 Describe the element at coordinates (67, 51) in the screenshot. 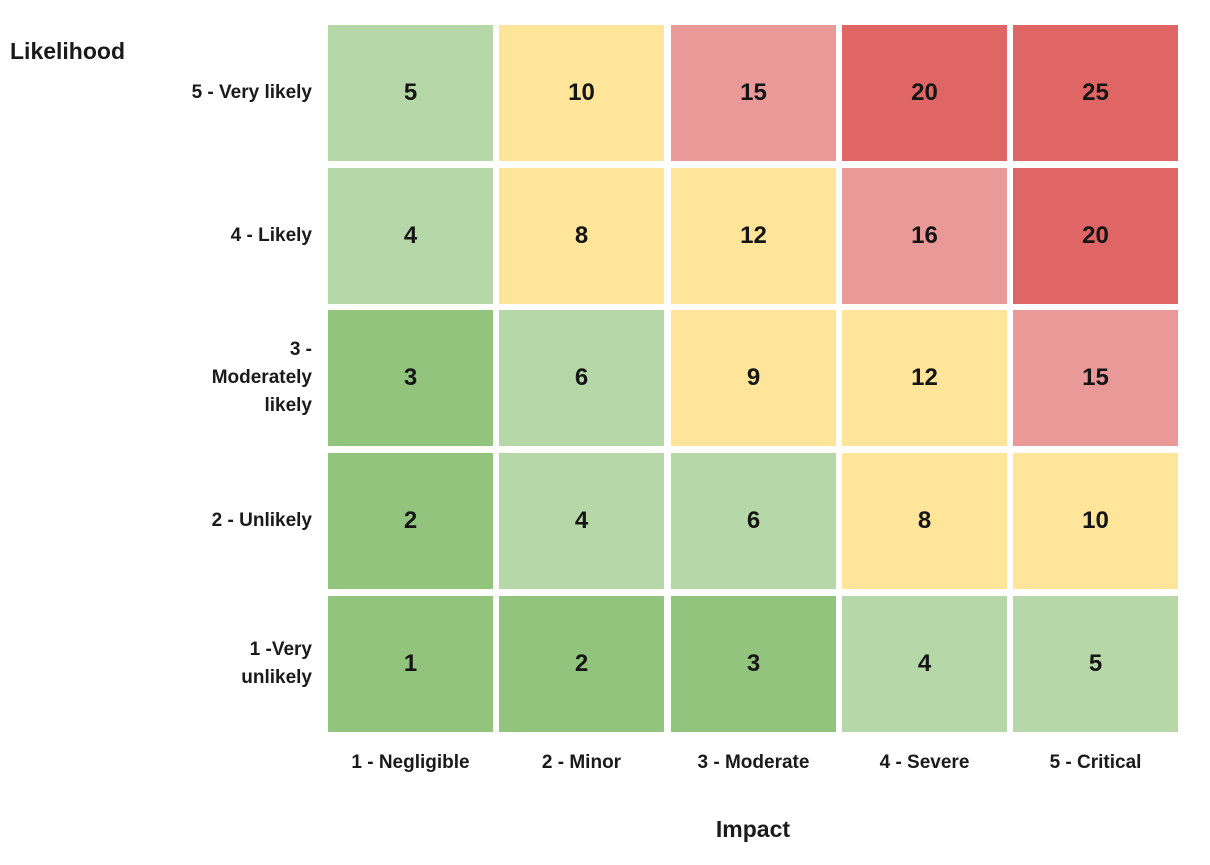

I see `y-axis-title: Likelihood` at that location.